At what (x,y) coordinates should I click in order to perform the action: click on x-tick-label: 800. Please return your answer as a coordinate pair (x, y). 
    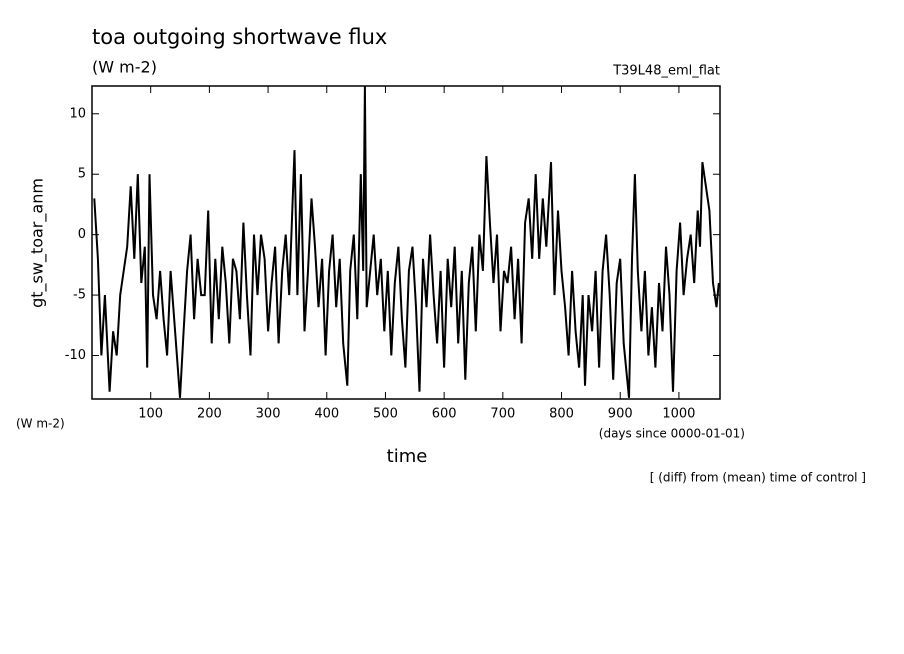
    Looking at the image, I should click on (561, 414).